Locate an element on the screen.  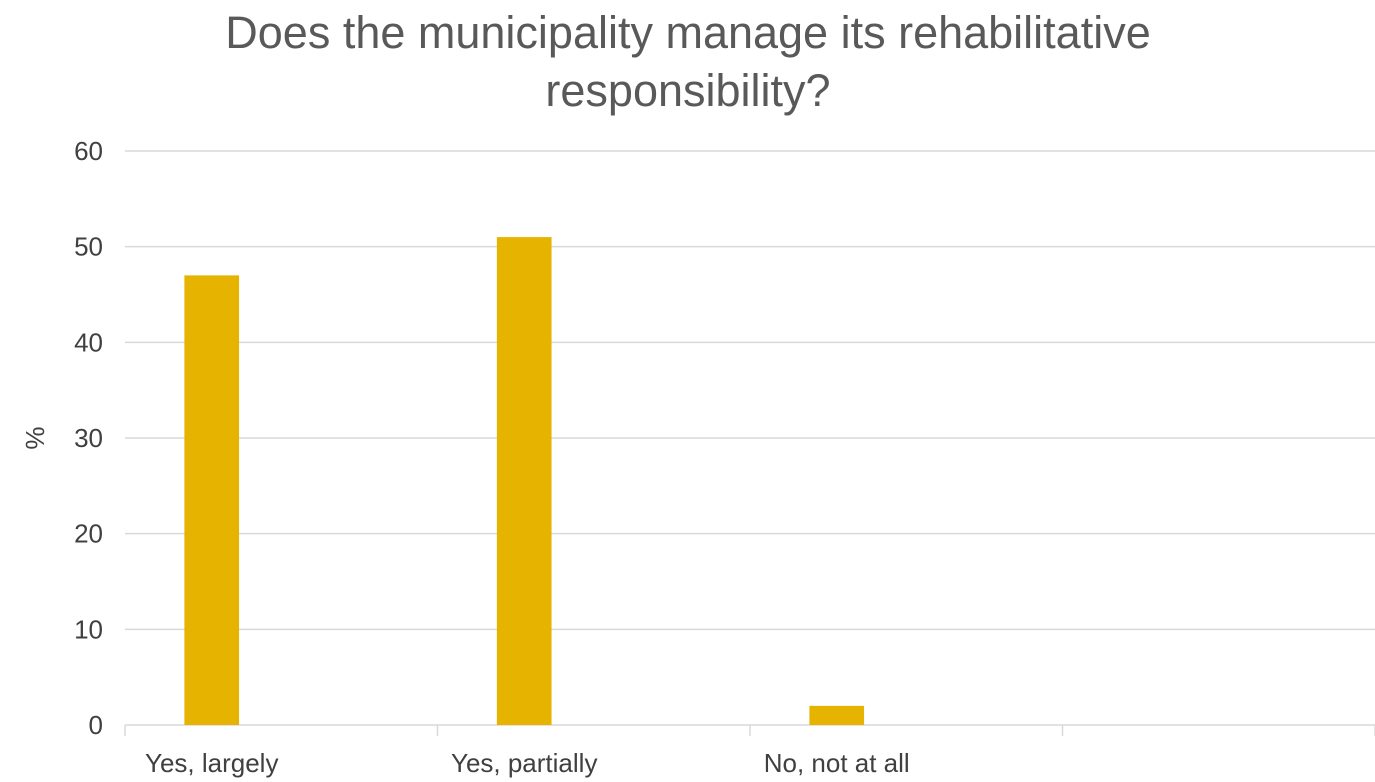
y-tick-label: 30 is located at coordinates (88, 438).